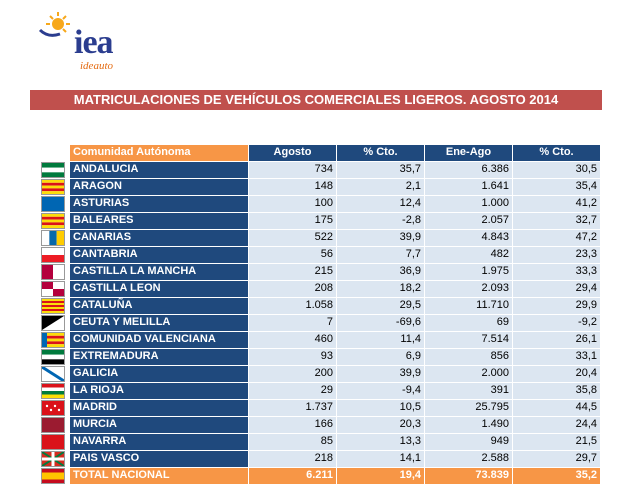  Describe the element at coordinates (556, 441) in the screenshot. I see `cell-cto-ene-ago: 21,5` at that location.